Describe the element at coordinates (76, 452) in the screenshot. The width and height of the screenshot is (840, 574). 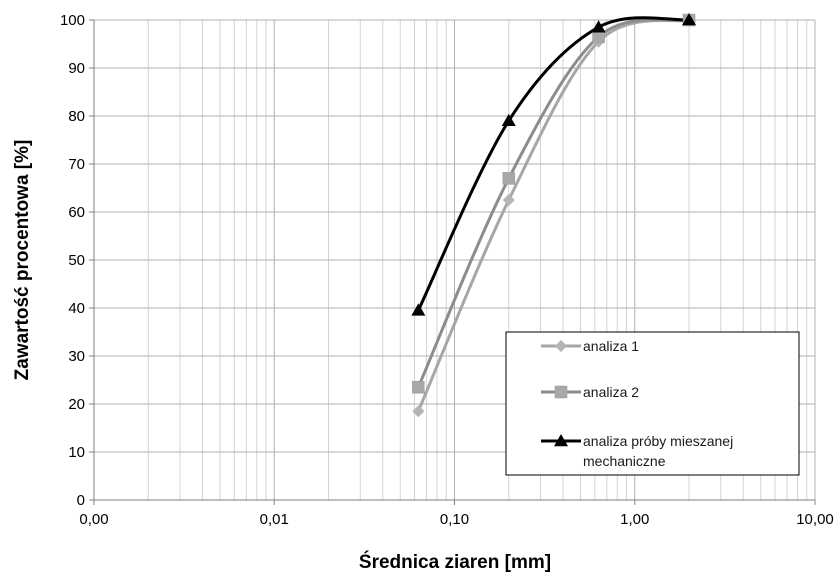
I see `y-tick-label: 10` at that location.